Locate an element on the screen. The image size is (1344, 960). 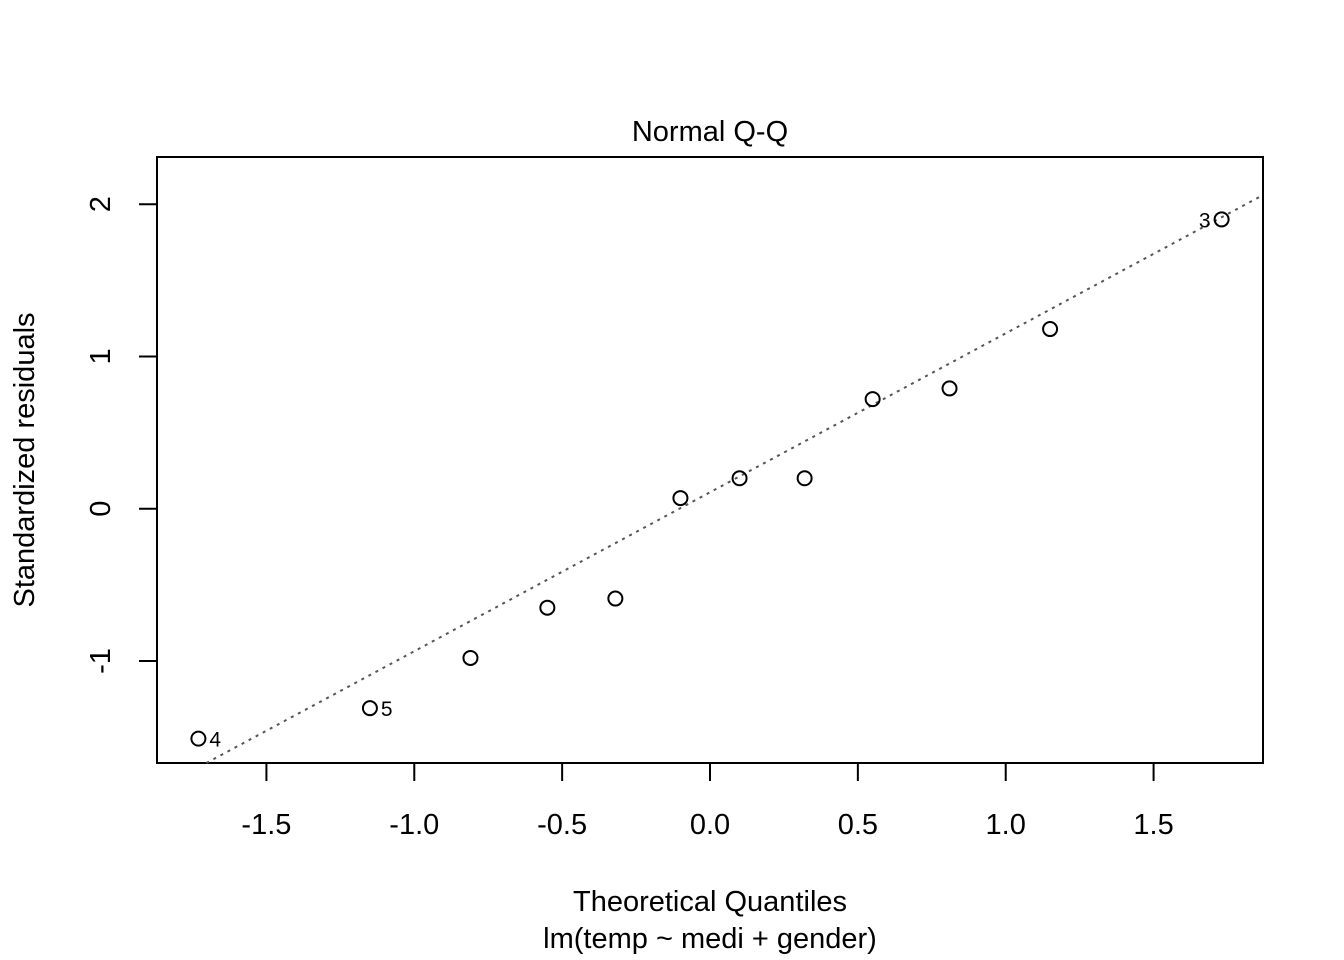
y-tick-label: 0 is located at coordinates (101, 509).